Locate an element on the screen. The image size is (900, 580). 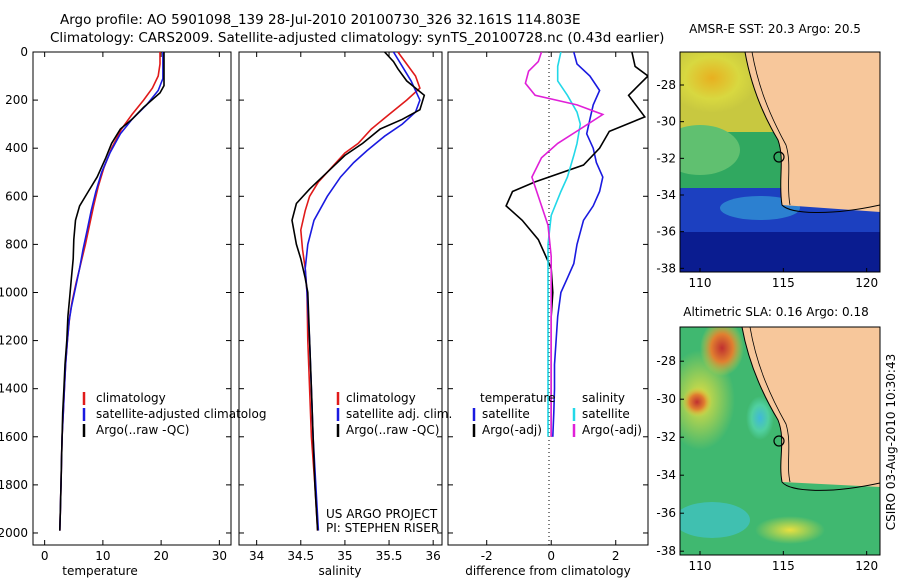
series-line-salinity-satellite is located at coordinates (564, 244).